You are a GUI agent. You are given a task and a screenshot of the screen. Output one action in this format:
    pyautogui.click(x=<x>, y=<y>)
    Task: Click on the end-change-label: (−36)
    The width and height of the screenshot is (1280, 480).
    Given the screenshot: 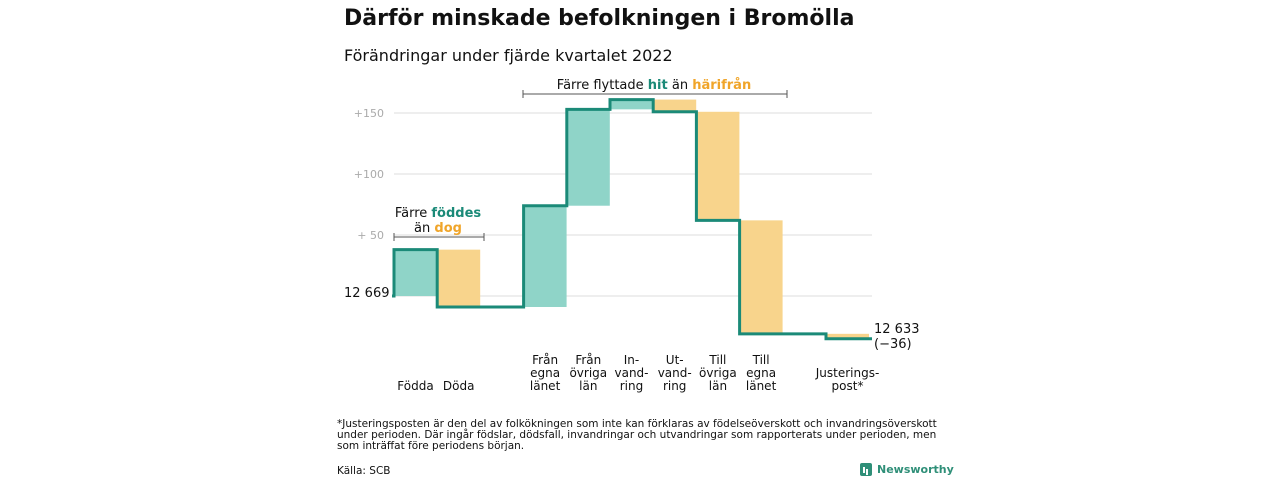 What is the action you would take?
    pyautogui.click(x=893, y=344)
    